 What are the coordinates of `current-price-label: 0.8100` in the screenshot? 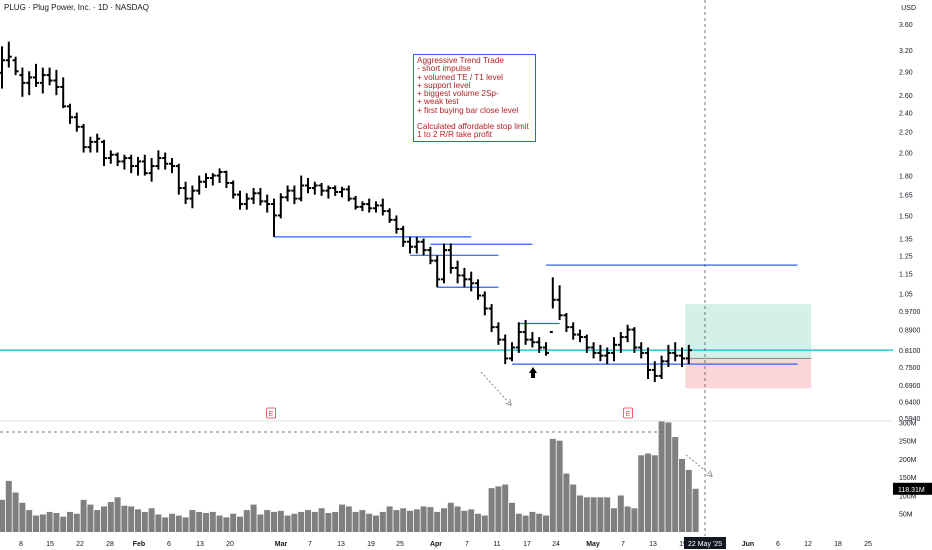 It's located at (912, 350).